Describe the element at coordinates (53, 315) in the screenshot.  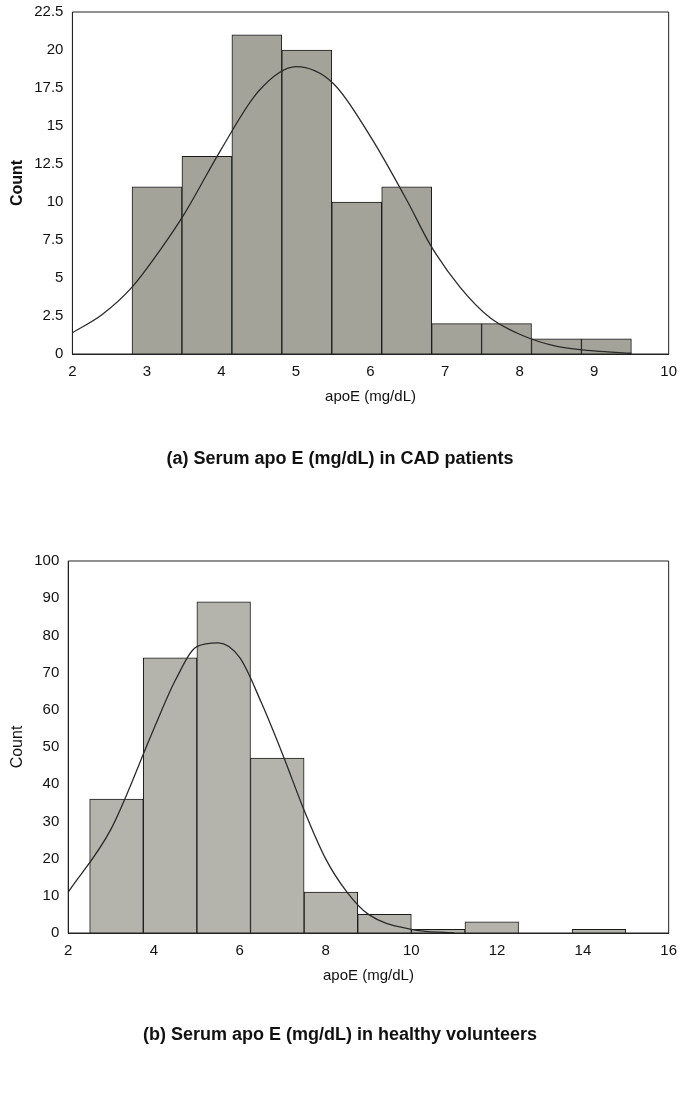
I see `y-tick-label: 2.5` at that location.